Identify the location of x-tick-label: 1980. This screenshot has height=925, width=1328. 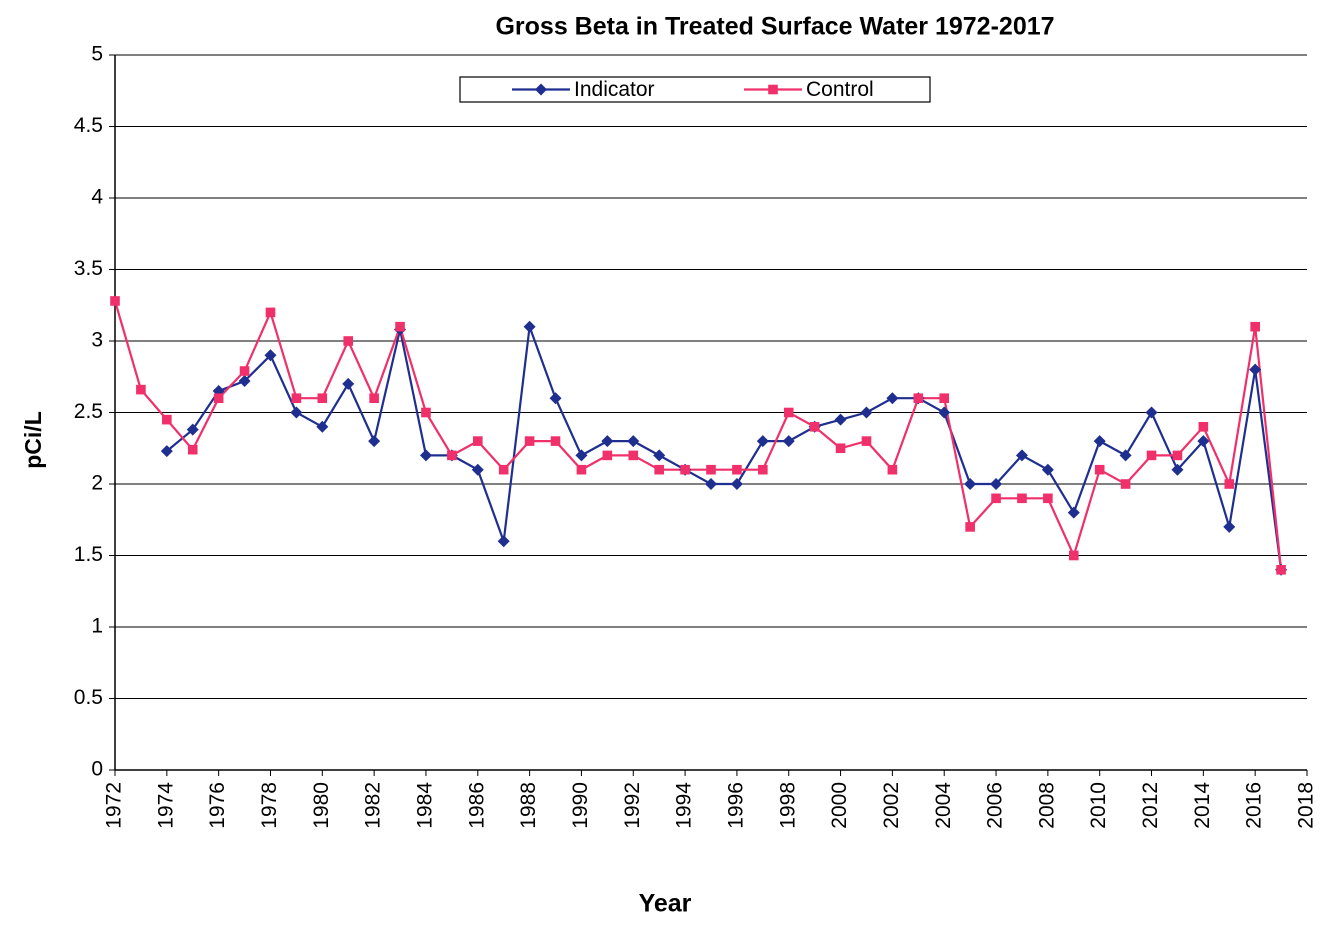
(321, 805).